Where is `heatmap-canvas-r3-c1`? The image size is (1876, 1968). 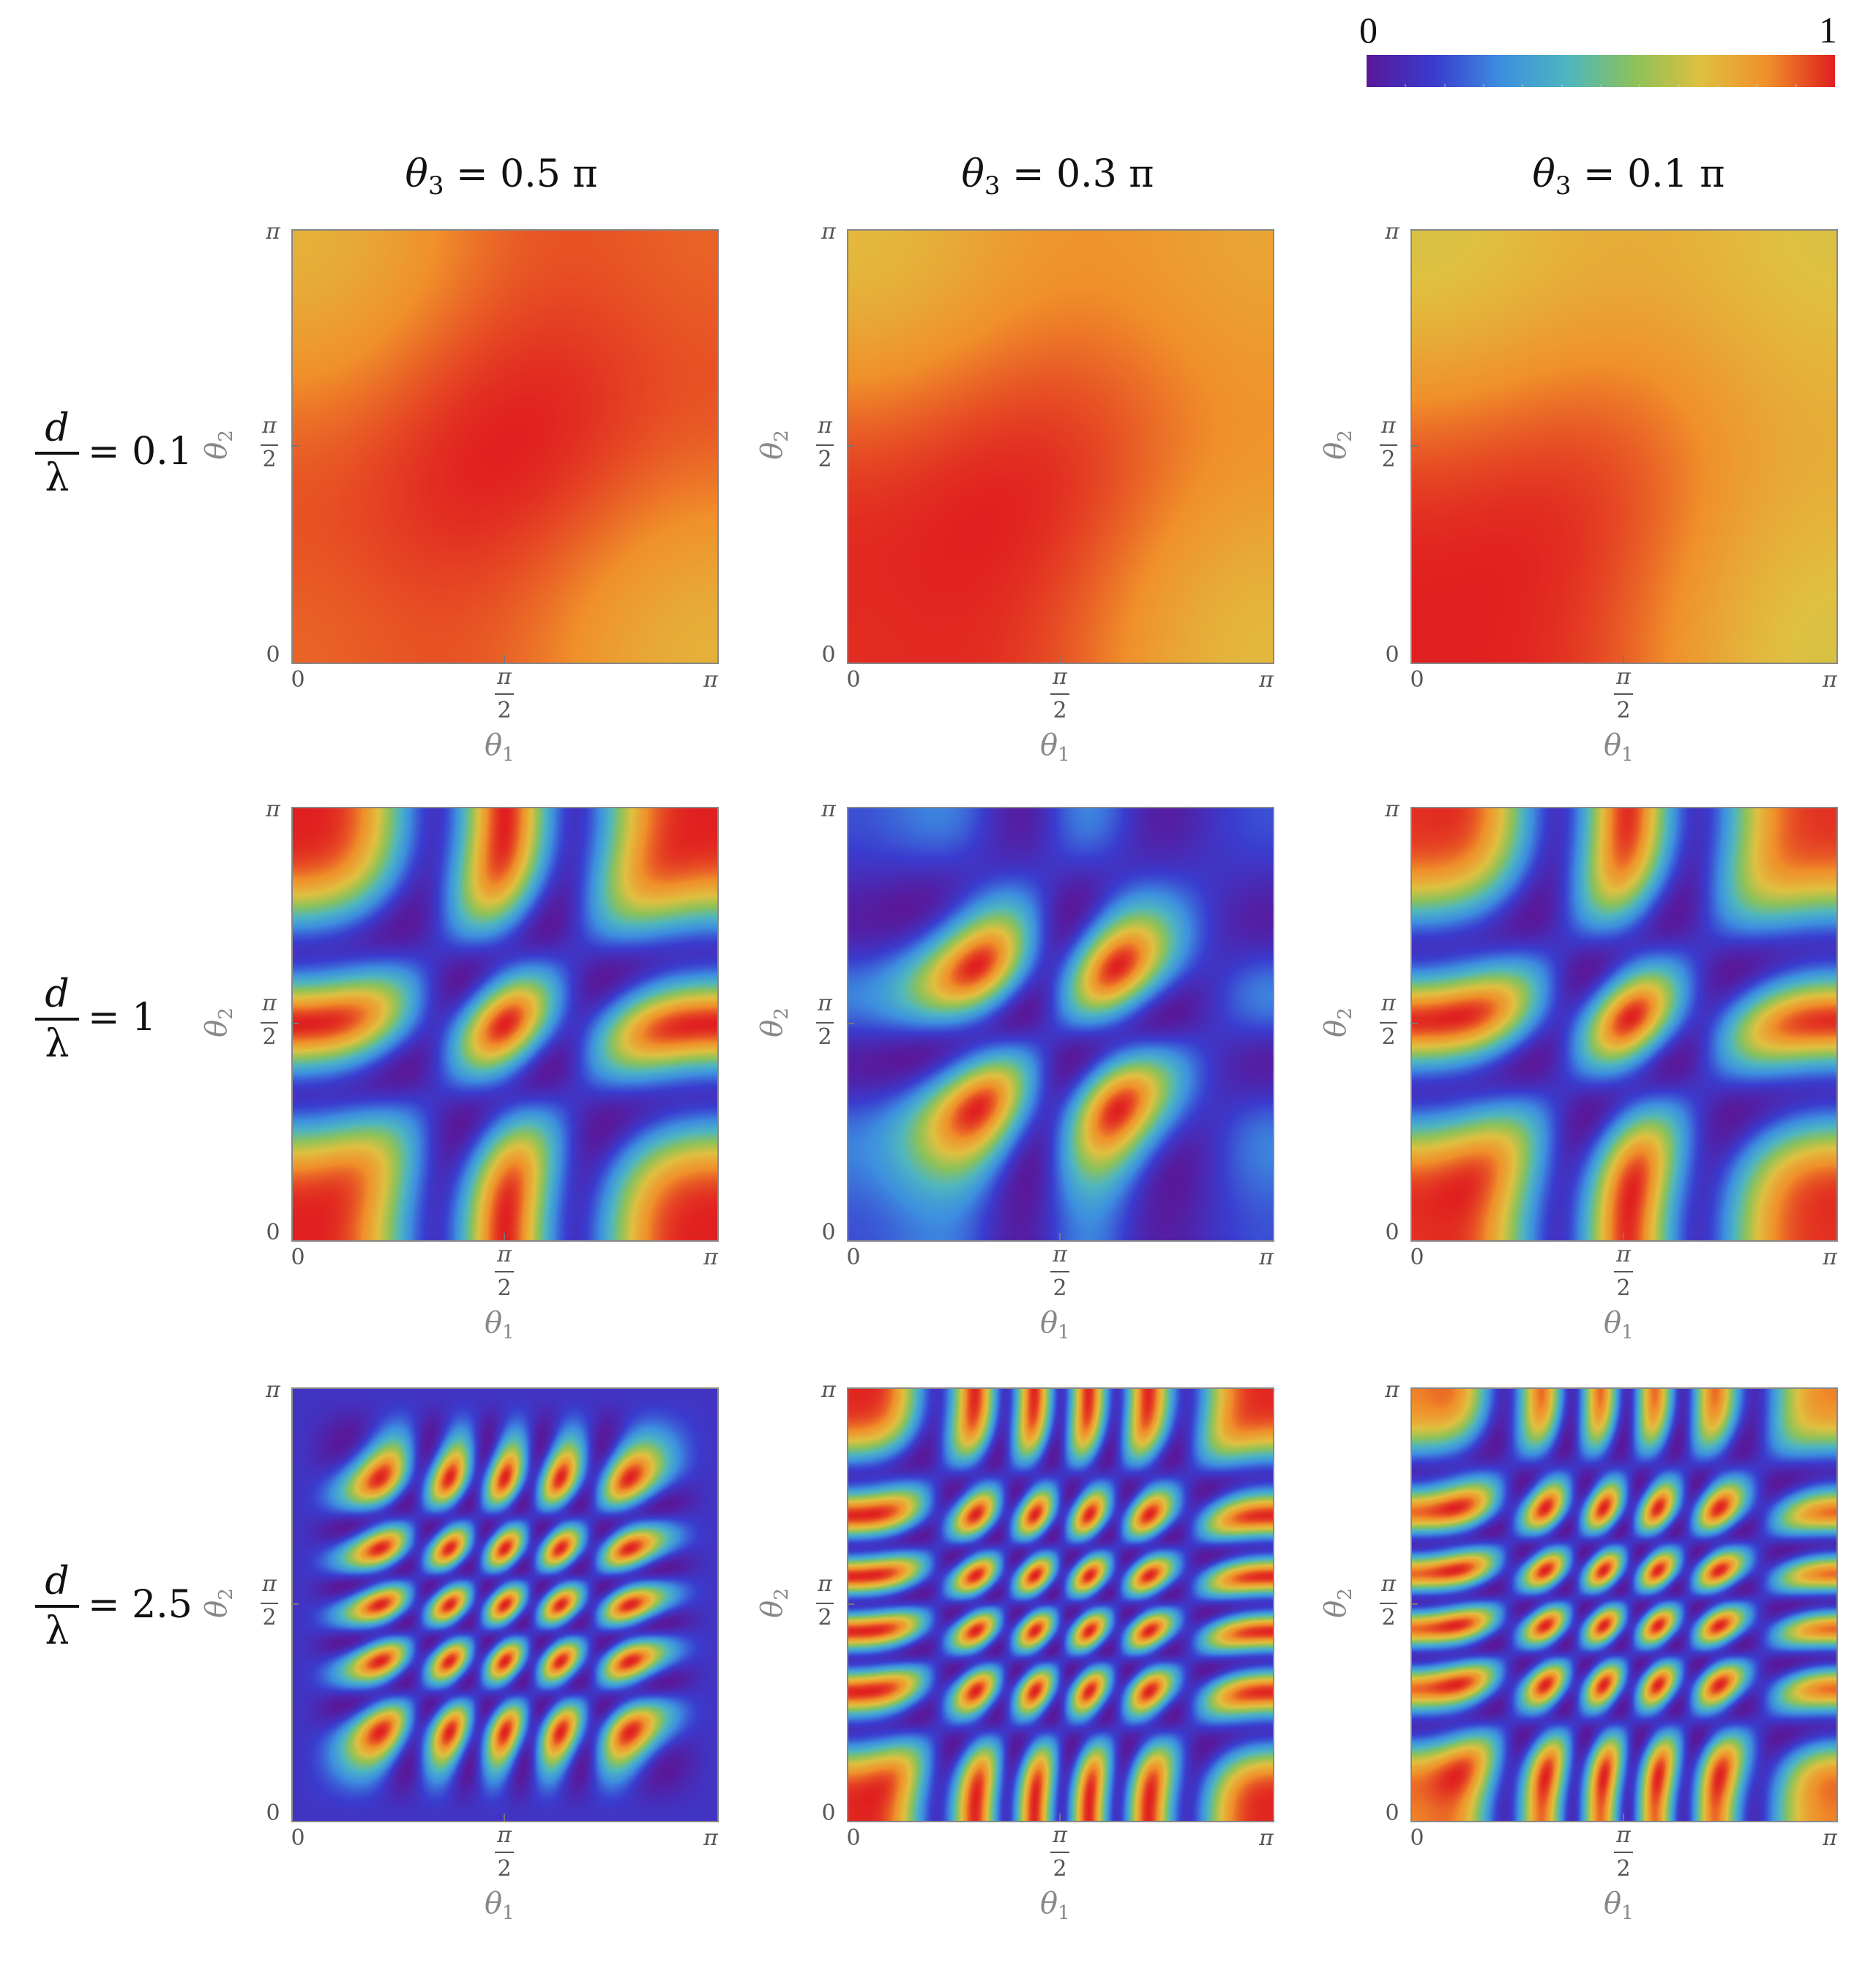 heatmap-canvas-r3-c1 is located at coordinates (505, 1605).